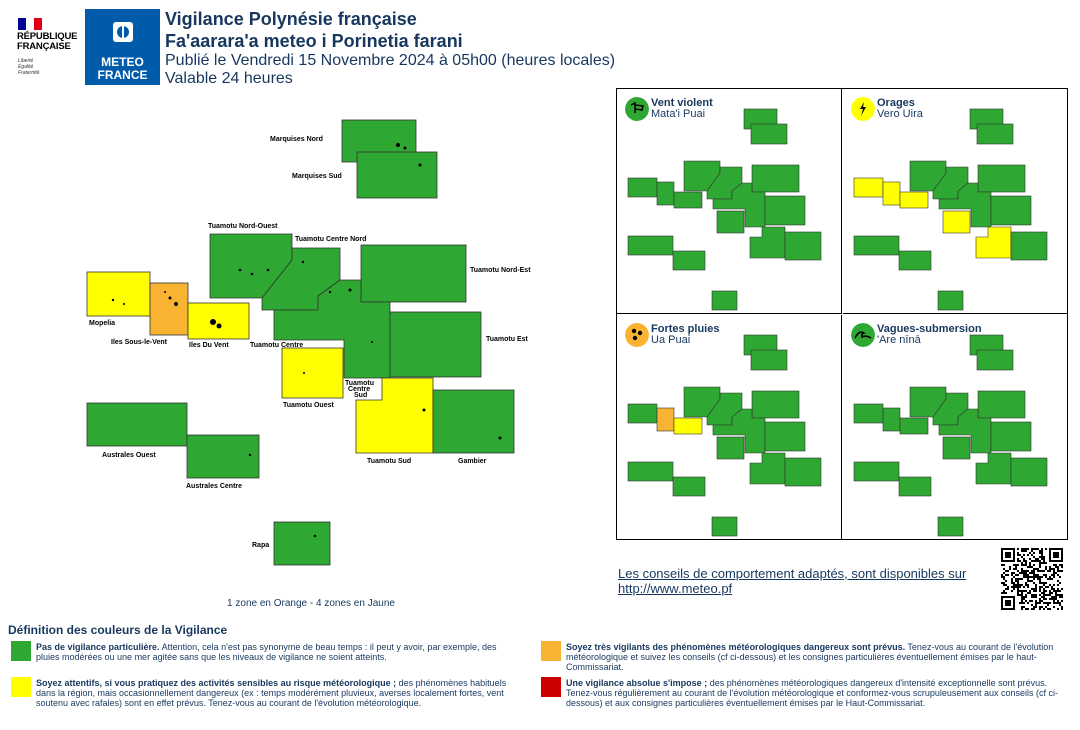 Image resolution: width=1080 pixels, height=730 pixels. What do you see at coordinates (137, 424) in the screenshot?
I see `zone-australes-ouest` at bounding box center [137, 424].